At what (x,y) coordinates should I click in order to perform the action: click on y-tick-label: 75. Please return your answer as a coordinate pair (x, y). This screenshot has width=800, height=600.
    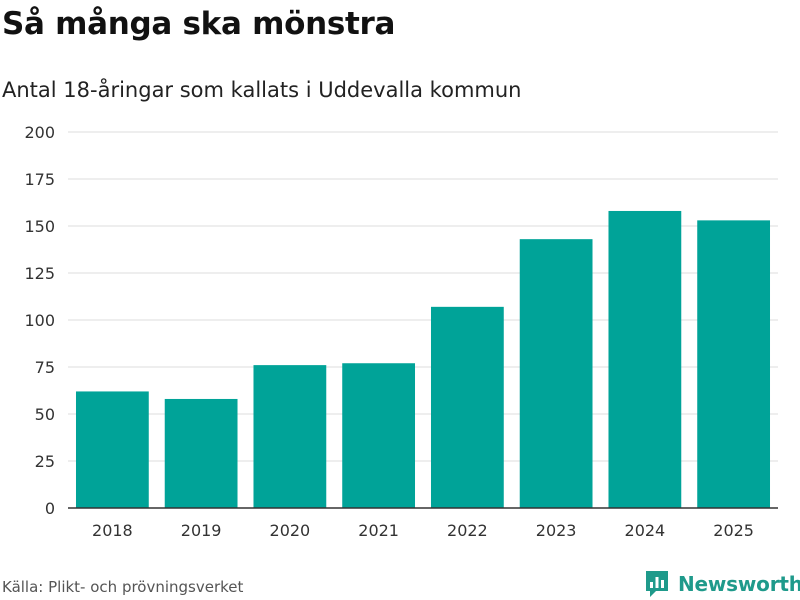
    Looking at the image, I should click on (45, 367).